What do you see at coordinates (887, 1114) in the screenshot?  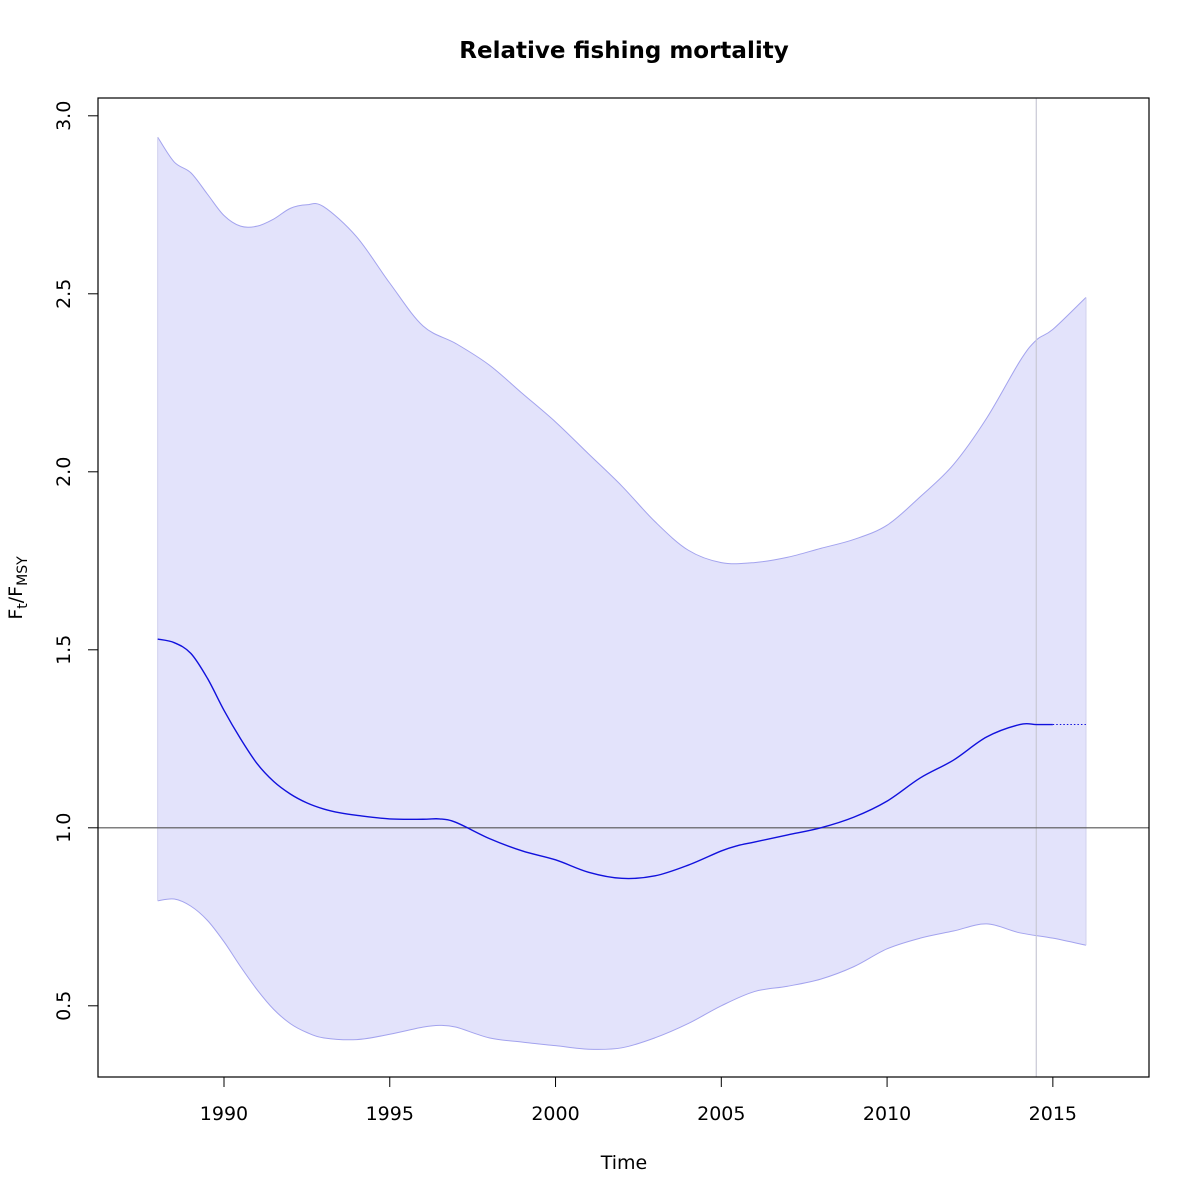 I see `x-tick-label: 2010` at bounding box center [887, 1114].